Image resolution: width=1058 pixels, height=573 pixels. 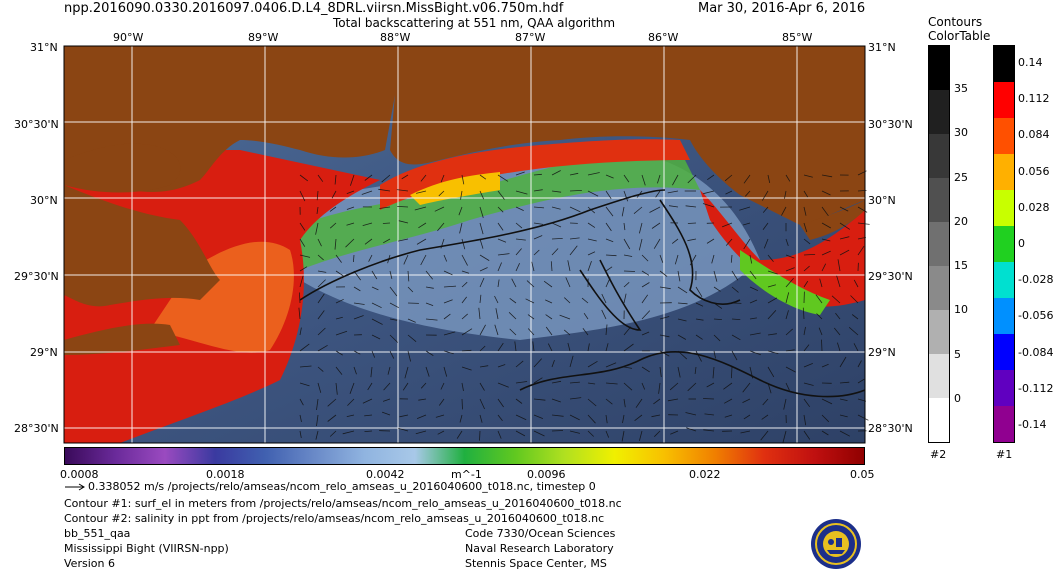 I want to click on lat-label-29n-right: 29°N, so click(x=882, y=352).